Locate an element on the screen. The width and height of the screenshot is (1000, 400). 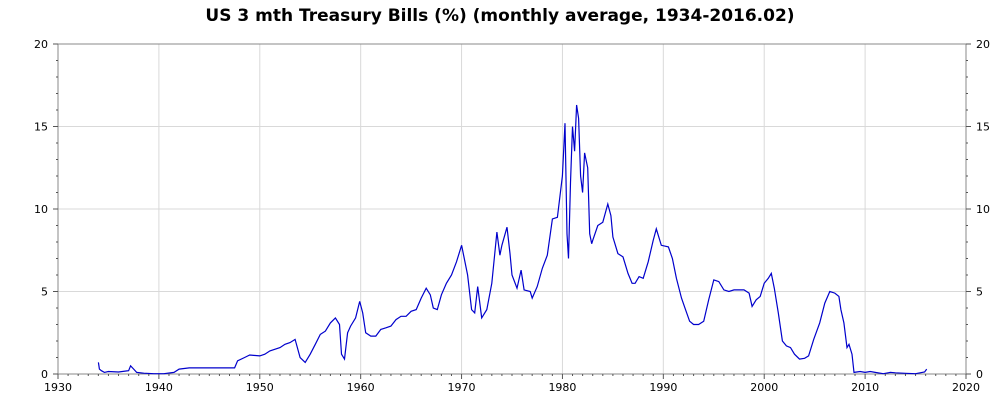
x-tick-label: 2000 is located at coordinates (764, 387).